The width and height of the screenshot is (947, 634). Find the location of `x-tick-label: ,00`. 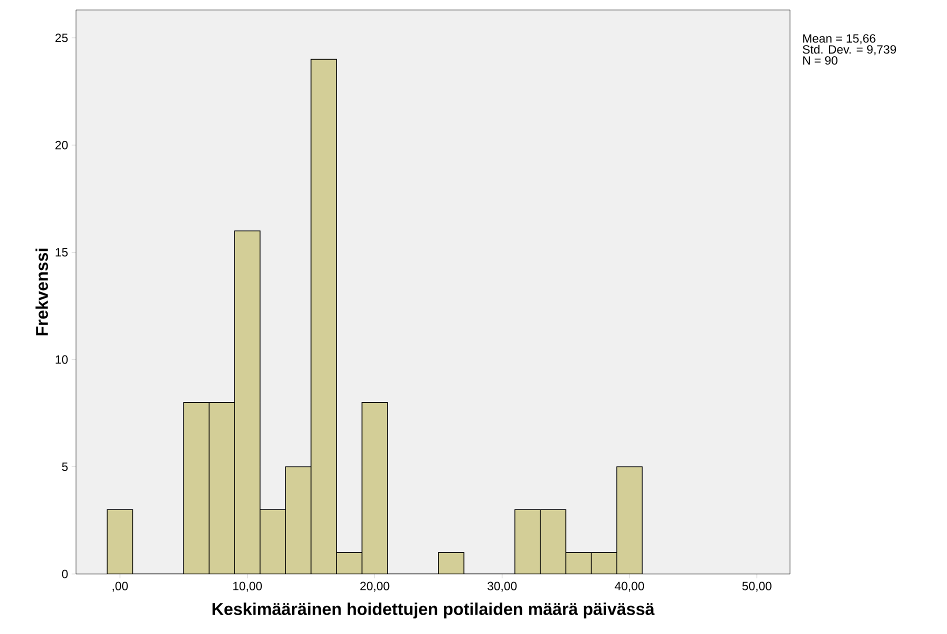

x-tick-label: ,00 is located at coordinates (120, 587).